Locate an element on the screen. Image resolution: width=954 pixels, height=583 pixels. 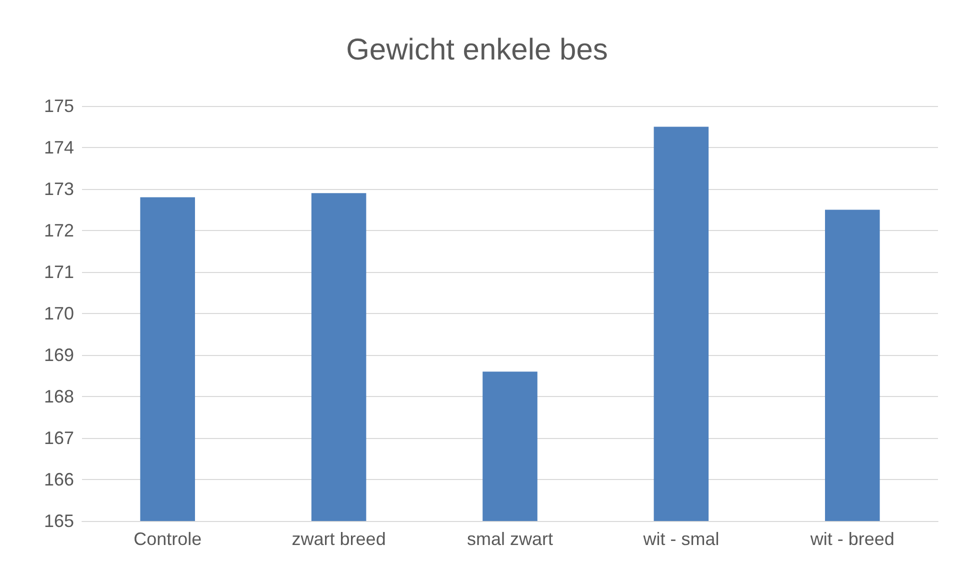
y-tick-label: 168 is located at coordinates (59, 396).